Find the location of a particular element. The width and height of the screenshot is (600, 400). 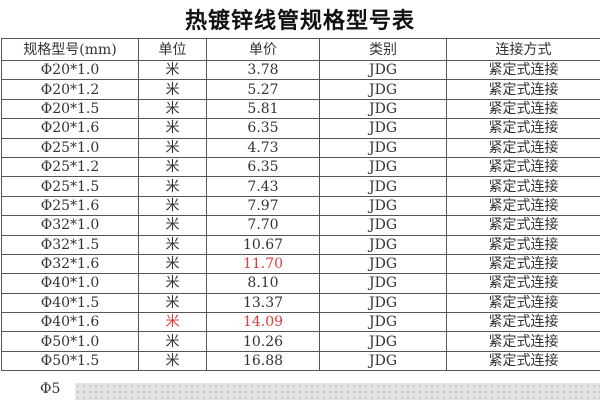

cell-spec: Φ25*1.6 is located at coordinates (70, 206).